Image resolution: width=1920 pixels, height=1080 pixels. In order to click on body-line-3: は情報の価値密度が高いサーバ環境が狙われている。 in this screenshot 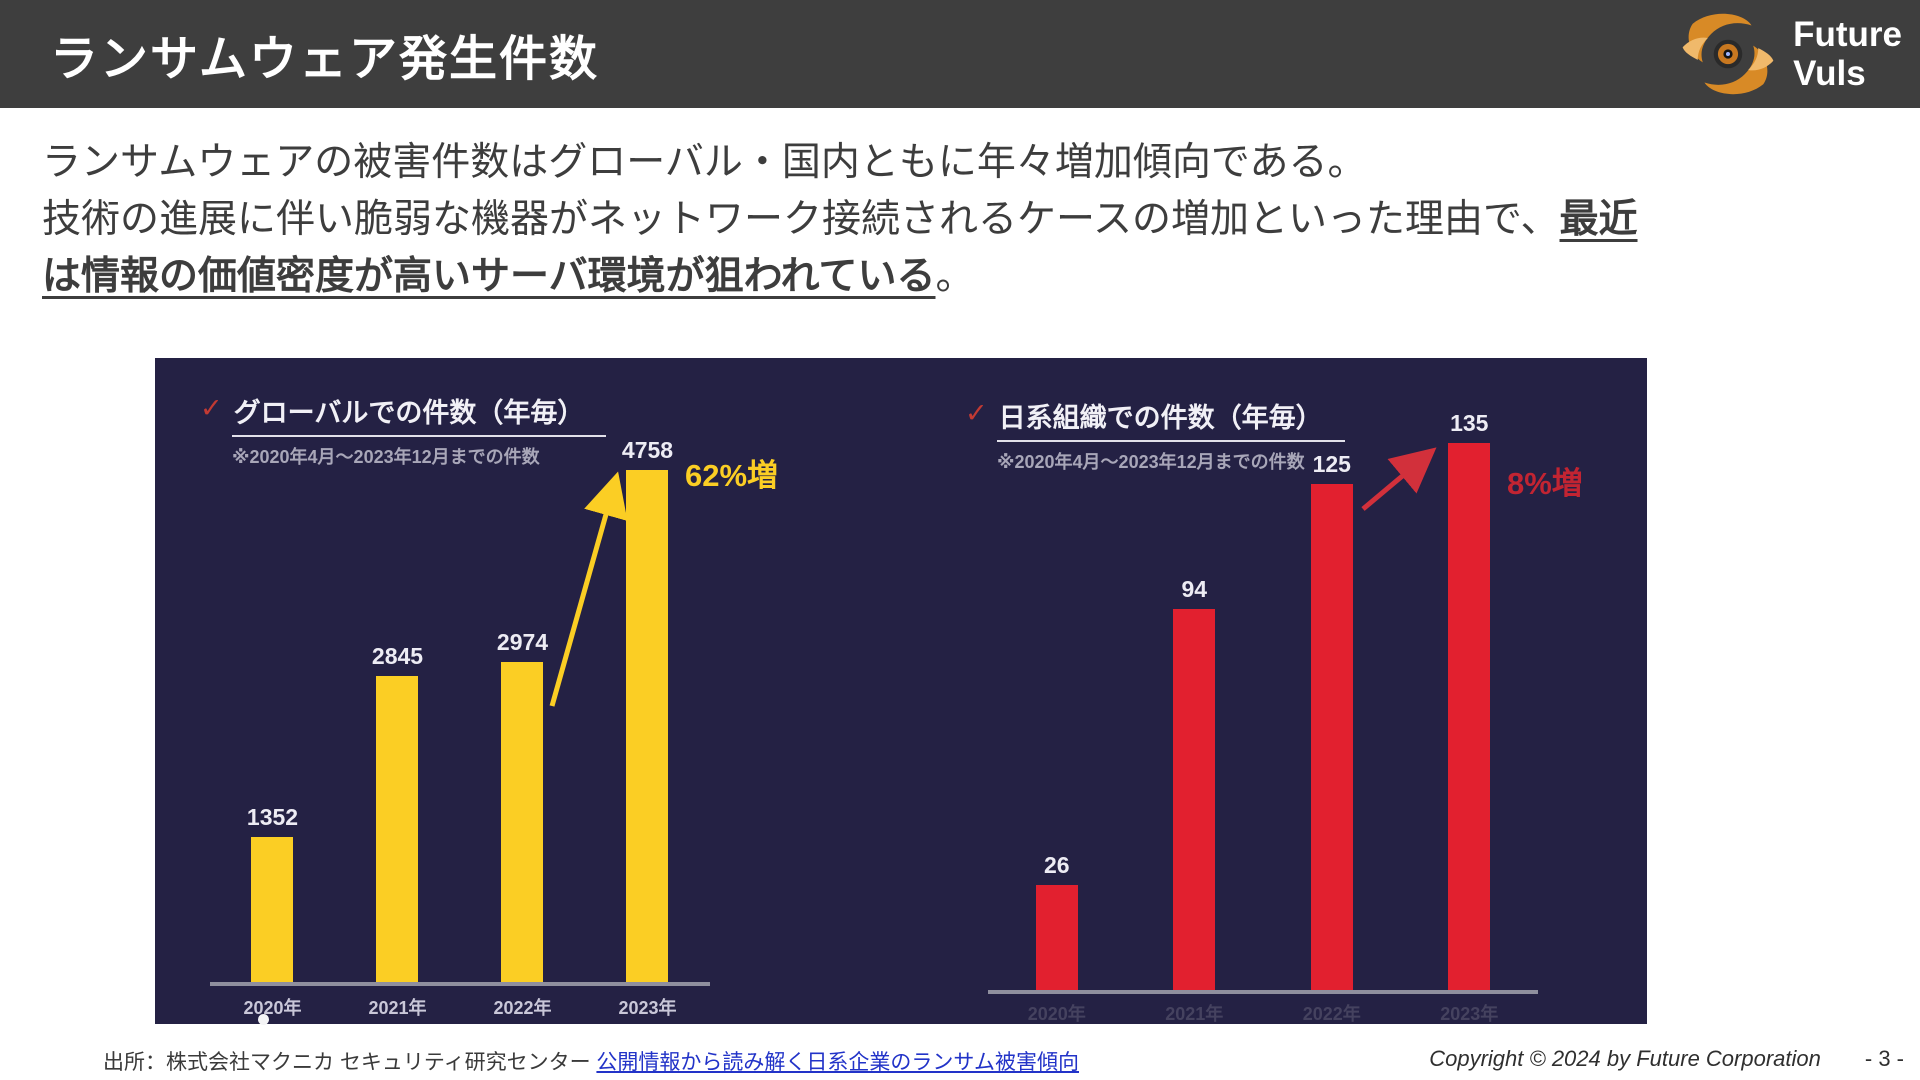, I will do `click(508, 276)`.